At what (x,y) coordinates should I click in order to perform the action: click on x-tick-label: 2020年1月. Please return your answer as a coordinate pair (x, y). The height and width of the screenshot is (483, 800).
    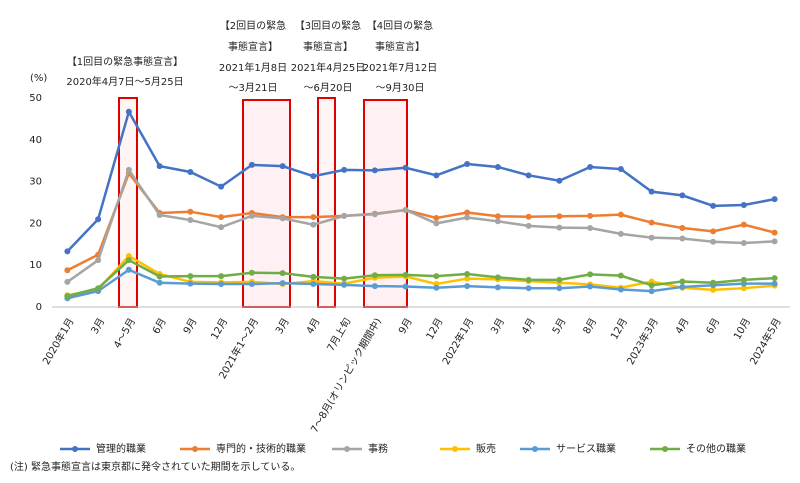
    Looking at the image, I should click on (57, 341).